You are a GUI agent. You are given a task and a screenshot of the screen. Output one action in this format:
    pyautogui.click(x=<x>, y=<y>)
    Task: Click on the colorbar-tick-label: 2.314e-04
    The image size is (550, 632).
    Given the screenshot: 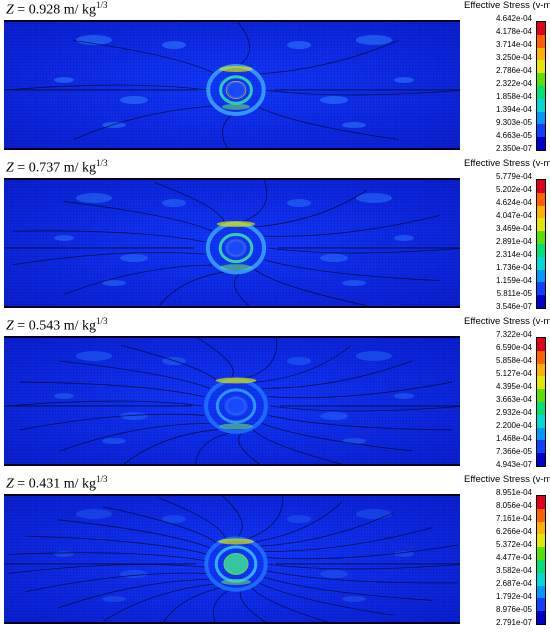 What is the action you would take?
    pyautogui.click(x=513, y=254)
    